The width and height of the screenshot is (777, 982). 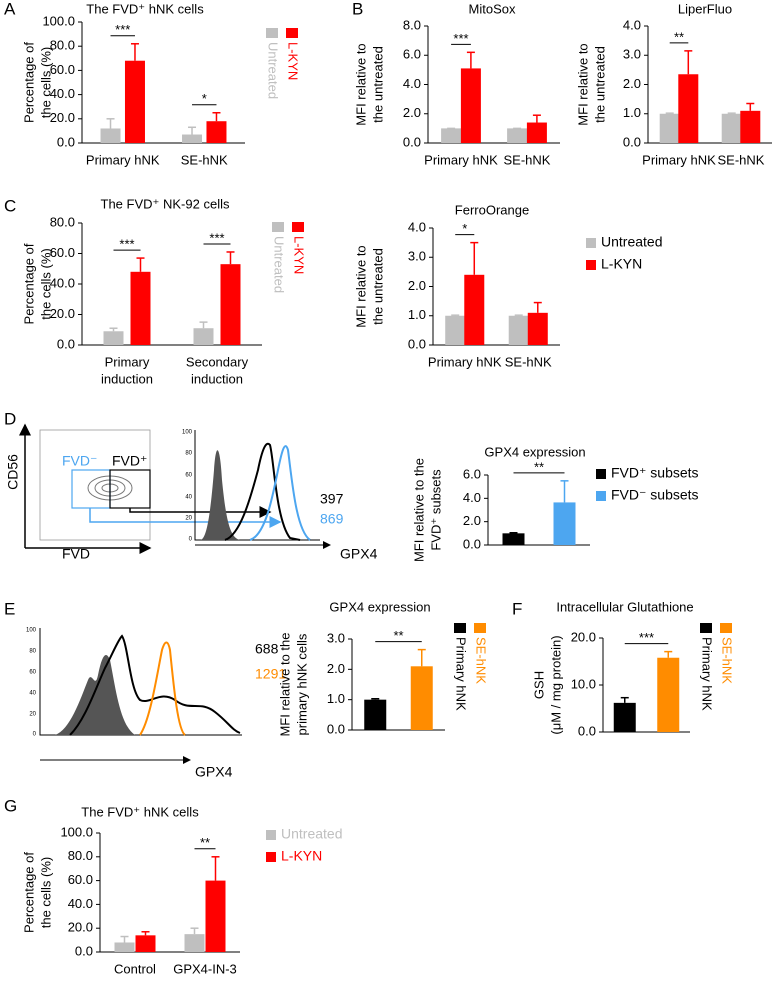 I want to click on x-tick-label: Primary, so click(x=127, y=361).